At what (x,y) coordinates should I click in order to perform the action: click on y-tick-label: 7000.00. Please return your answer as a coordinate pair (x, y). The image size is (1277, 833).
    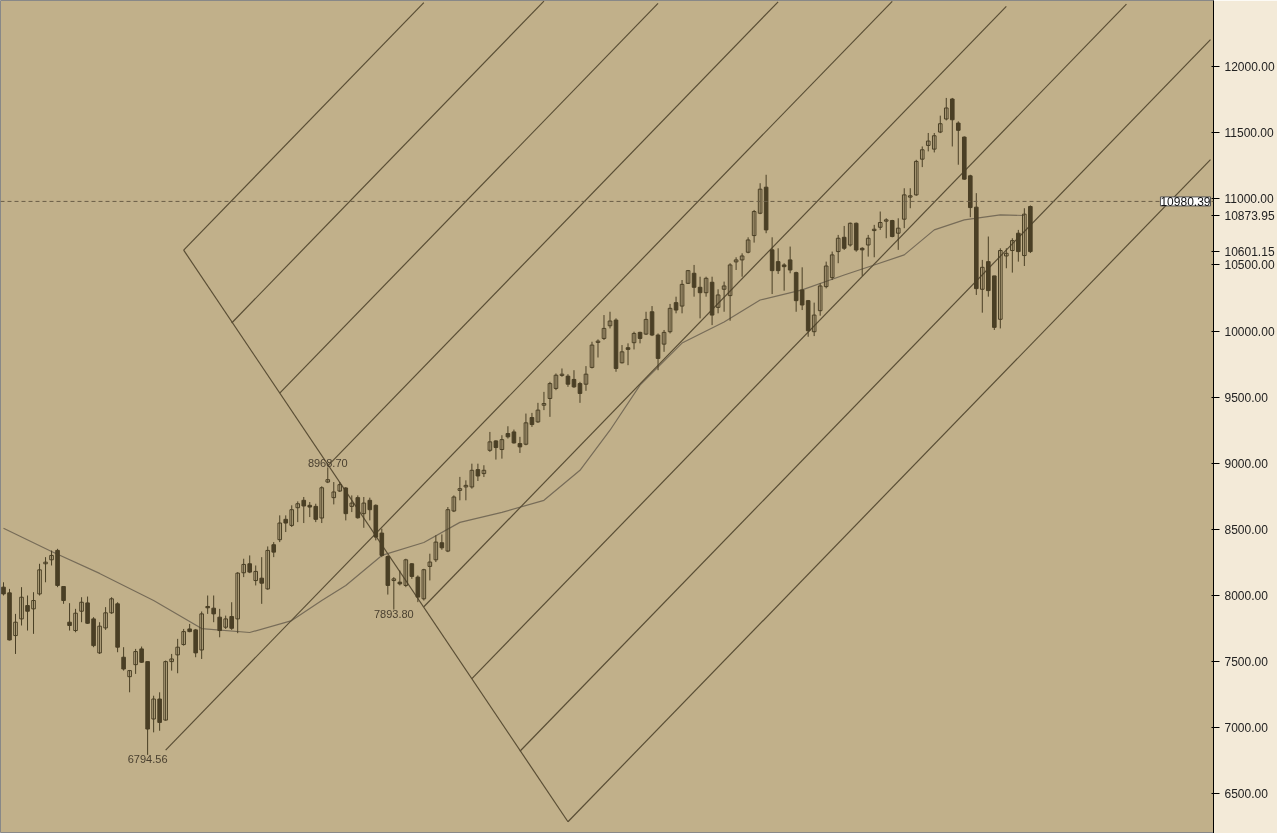
    Looking at the image, I should click on (1246, 728).